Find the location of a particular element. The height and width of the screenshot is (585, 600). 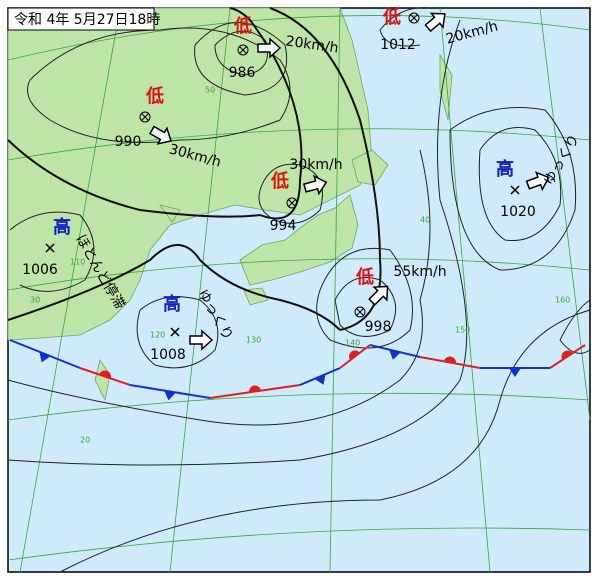

map-title: 令和 4年 5月27日18時 is located at coordinates (87, 20).